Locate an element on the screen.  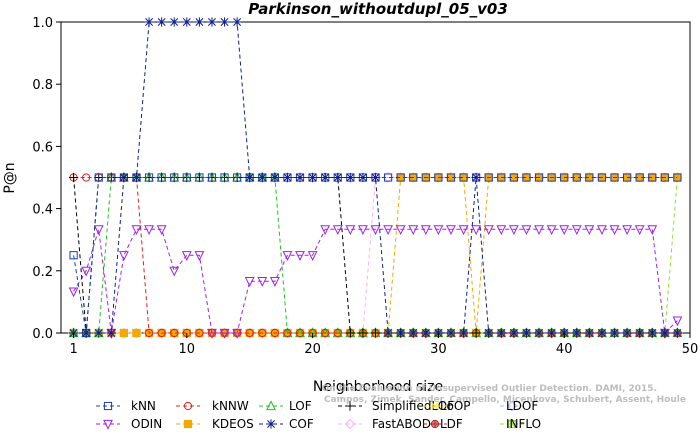
point-simplifiedlof-part is located at coordinates (375, 333).